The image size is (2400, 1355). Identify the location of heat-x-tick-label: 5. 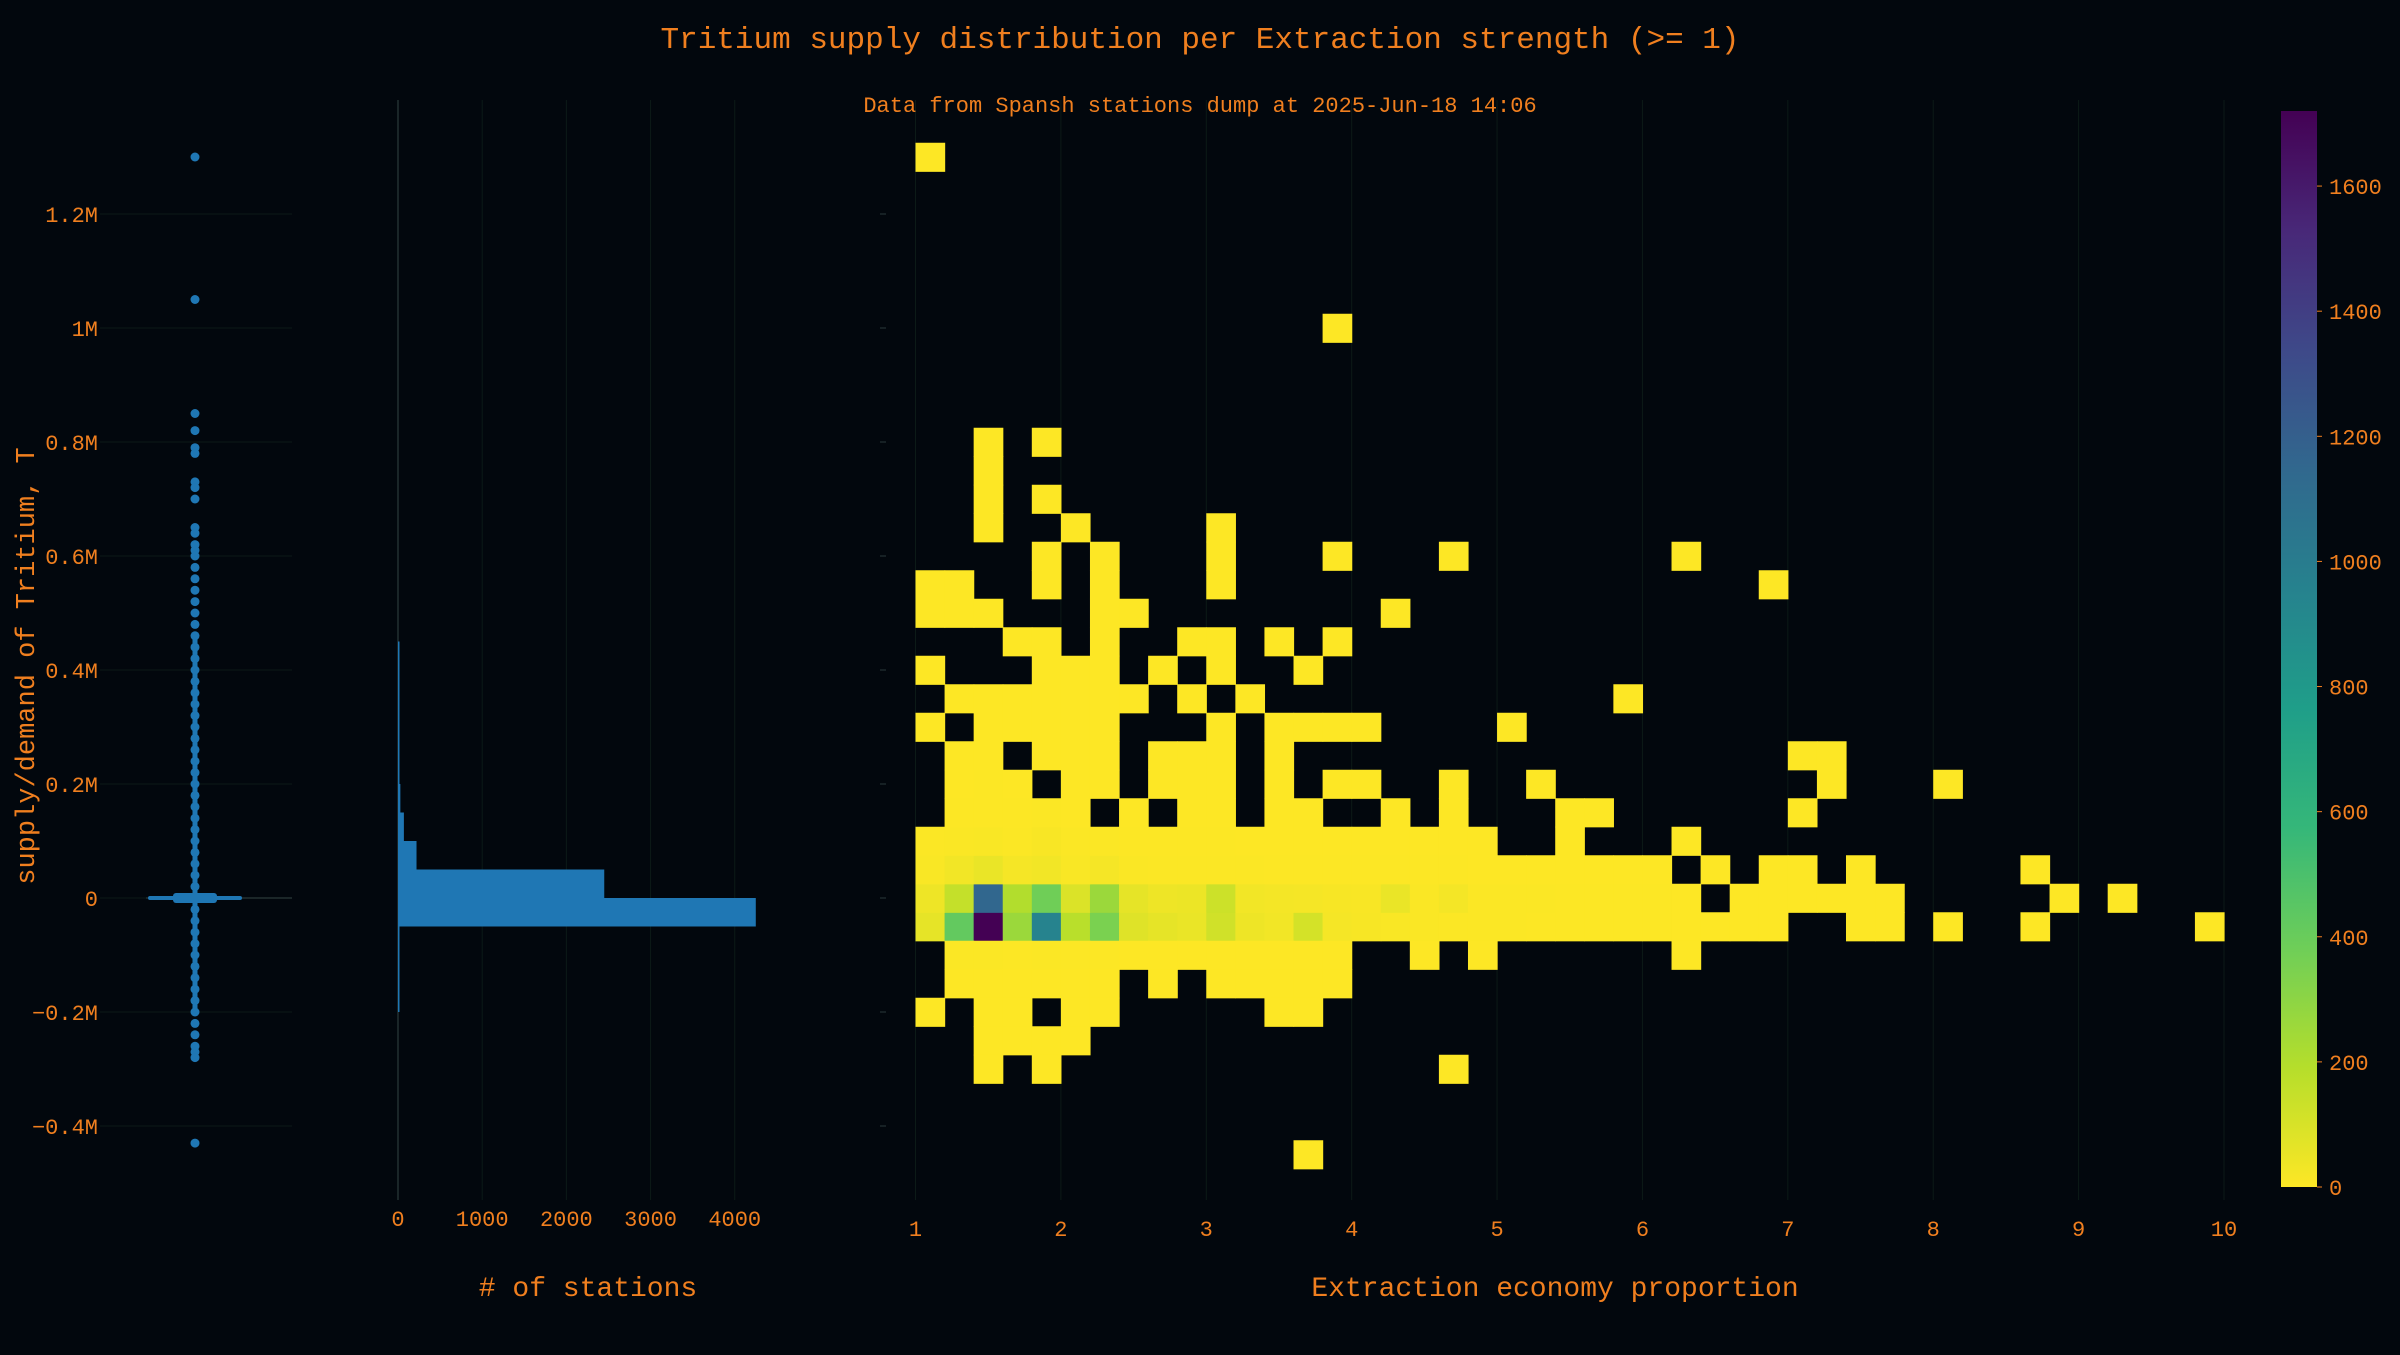
(1496, 1230).